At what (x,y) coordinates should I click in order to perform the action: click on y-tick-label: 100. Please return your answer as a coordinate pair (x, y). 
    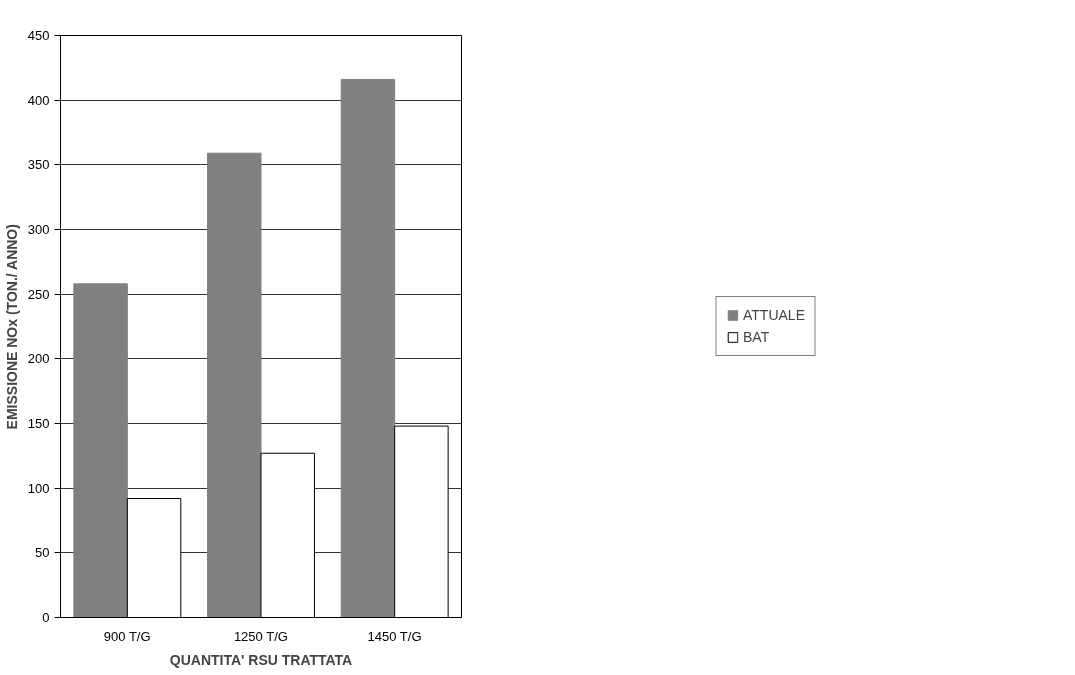
    Looking at the image, I should click on (38, 488).